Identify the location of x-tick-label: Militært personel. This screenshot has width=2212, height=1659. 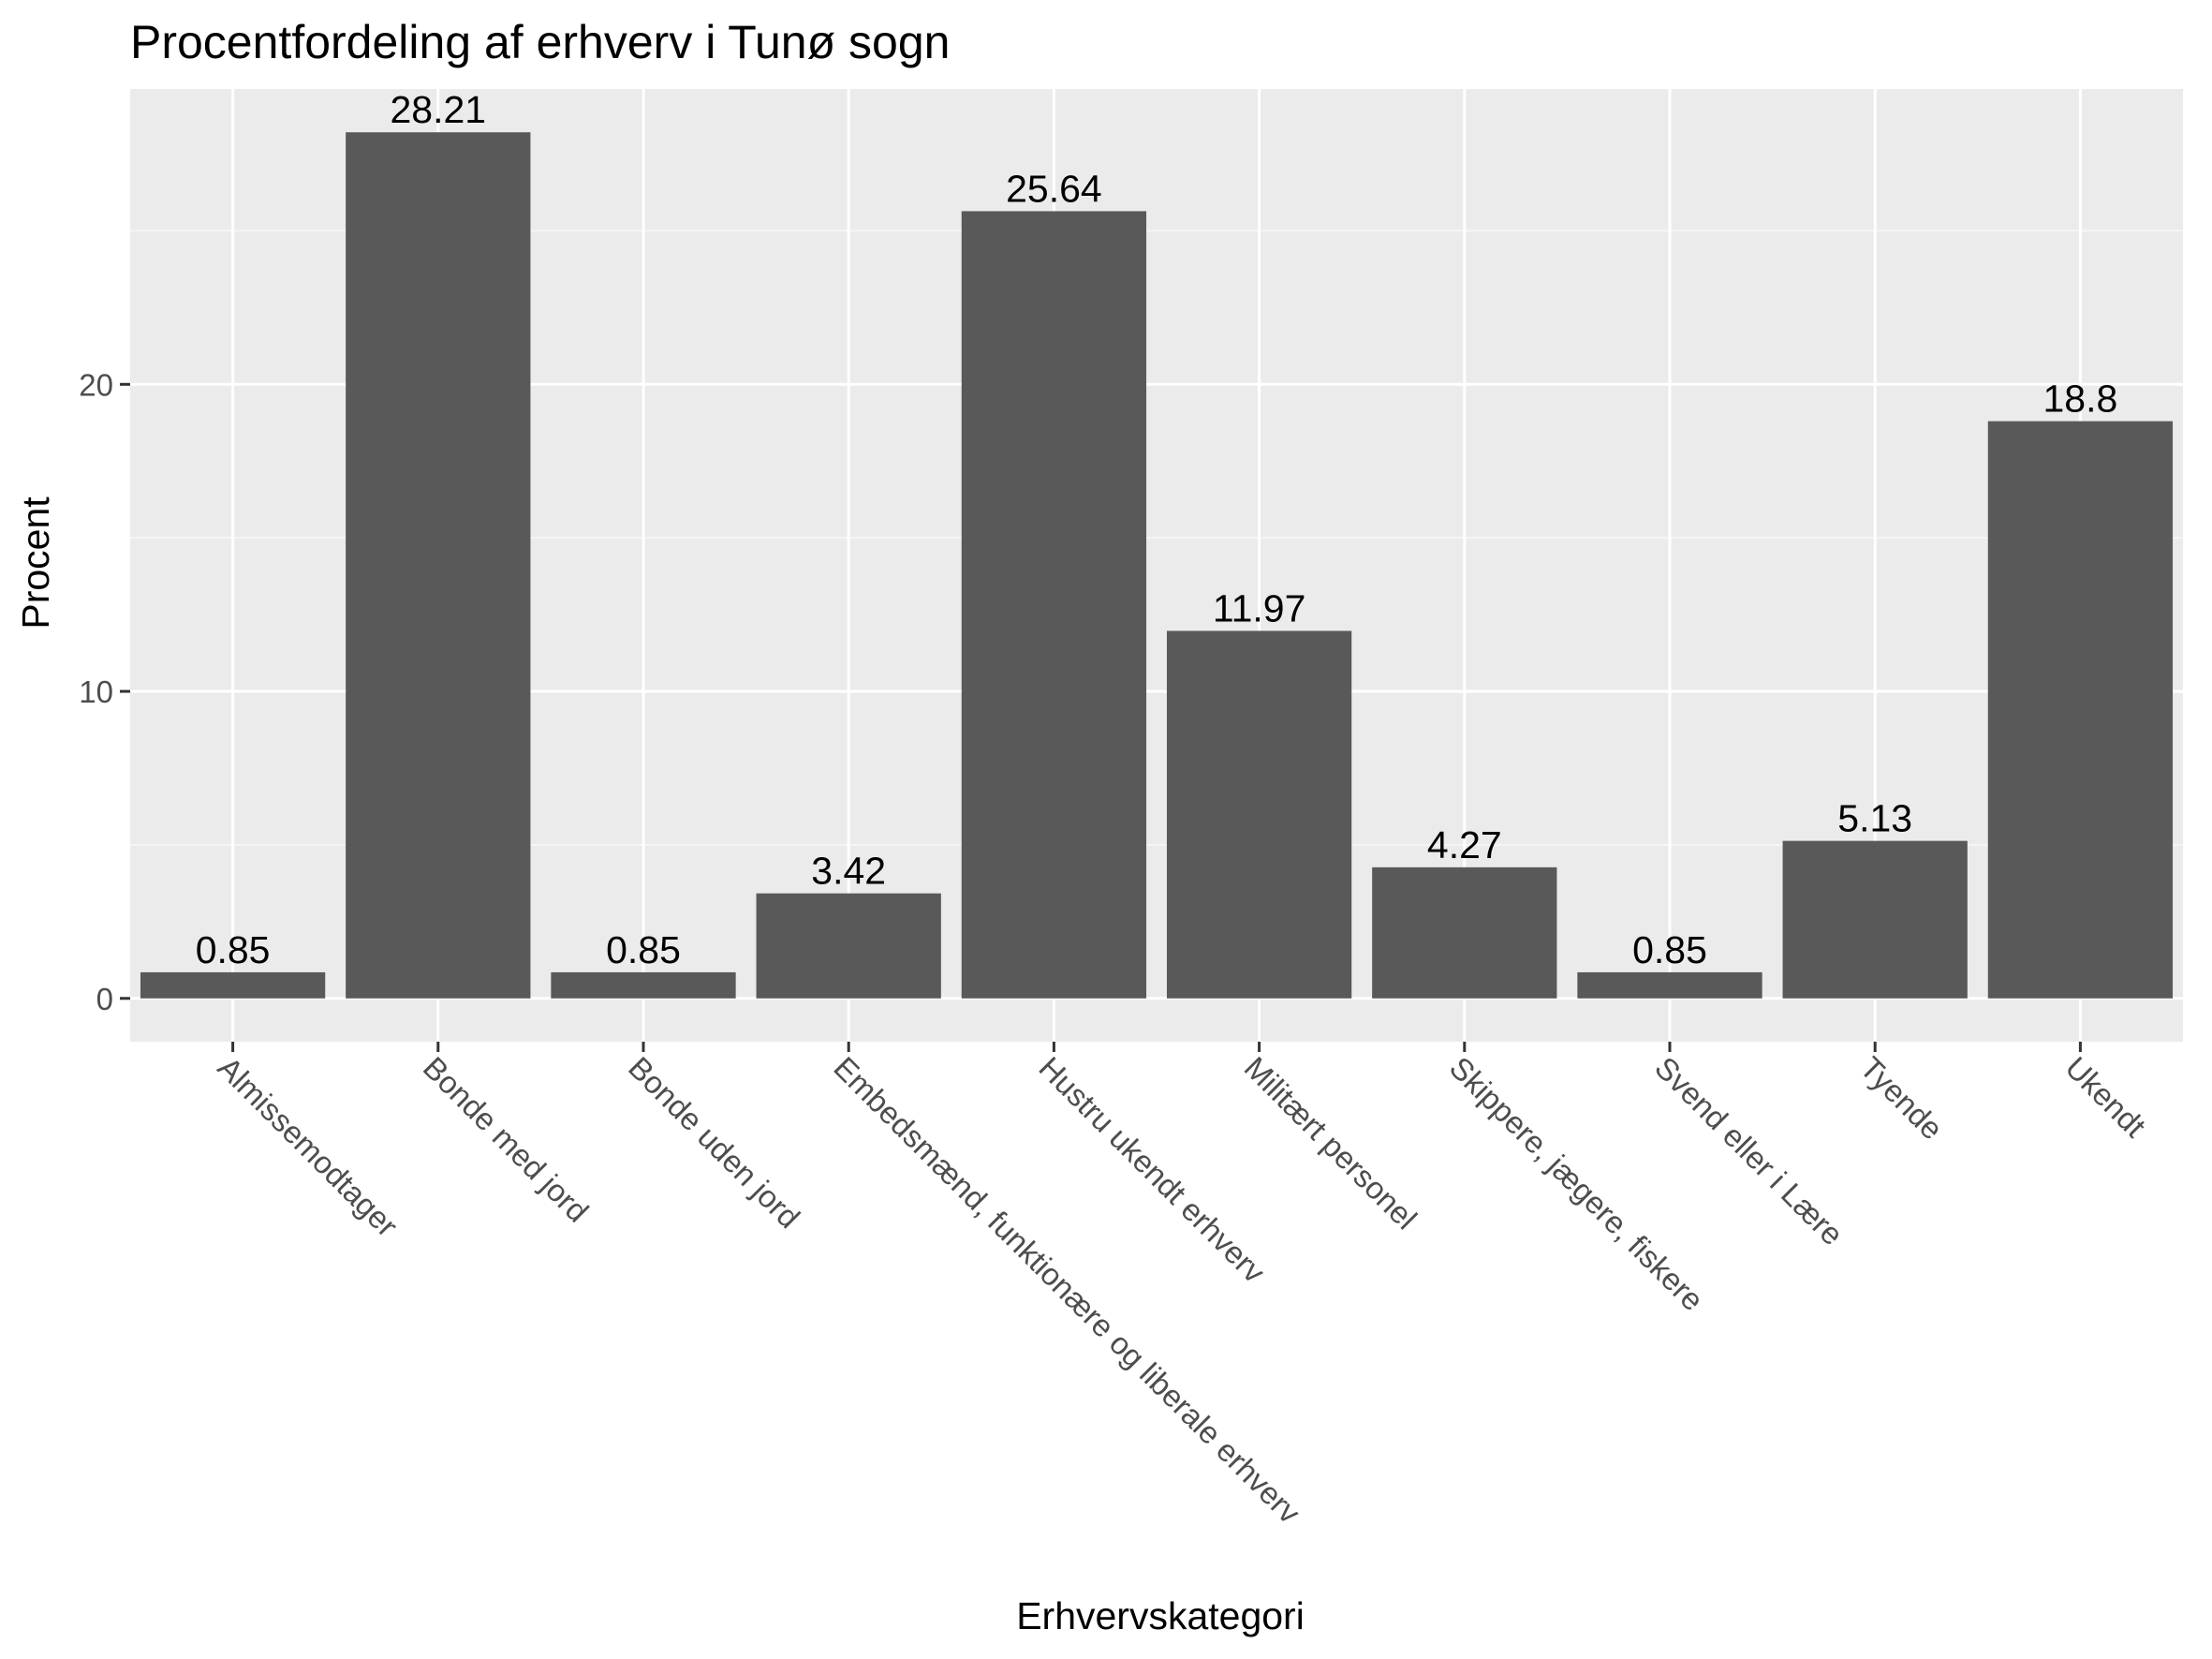
(1331, 1143).